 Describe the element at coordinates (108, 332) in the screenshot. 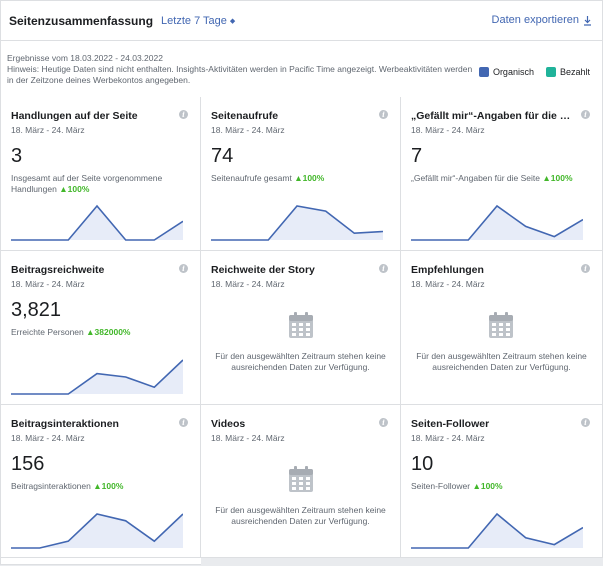

I see `card-change: ▲382000%` at that location.